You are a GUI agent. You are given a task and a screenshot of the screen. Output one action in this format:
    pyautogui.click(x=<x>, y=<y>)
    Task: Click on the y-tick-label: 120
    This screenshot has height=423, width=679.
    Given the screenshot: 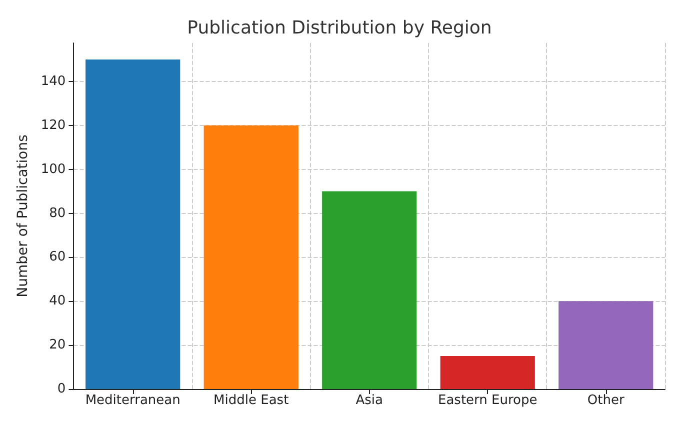 What is the action you would take?
    pyautogui.click(x=53, y=125)
    